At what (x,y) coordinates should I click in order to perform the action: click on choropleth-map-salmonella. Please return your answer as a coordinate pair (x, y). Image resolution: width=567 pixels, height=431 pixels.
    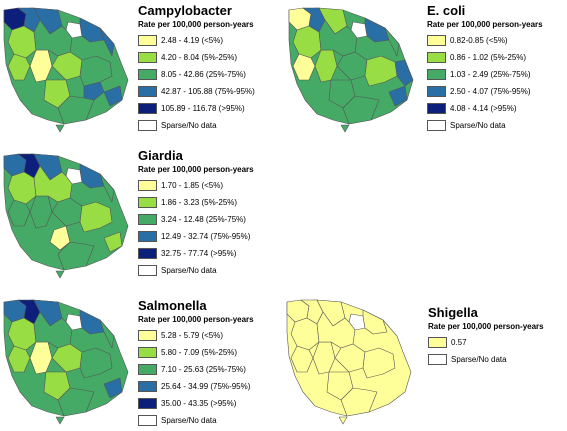
    Looking at the image, I should click on (66, 362).